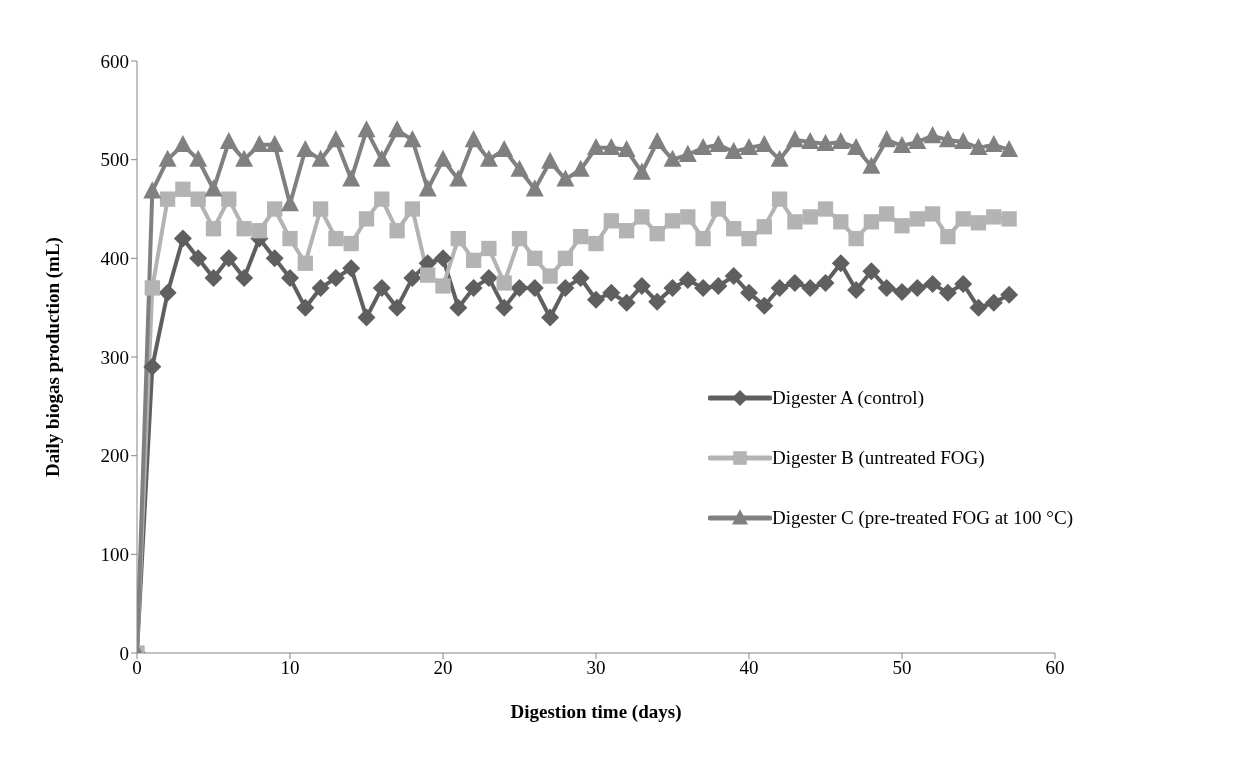 The height and width of the screenshot is (769, 1253). Describe the element at coordinates (922, 518) in the screenshot. I see `legend-label: Digester C (pre-treated FOG at 100 °C)` at that location.